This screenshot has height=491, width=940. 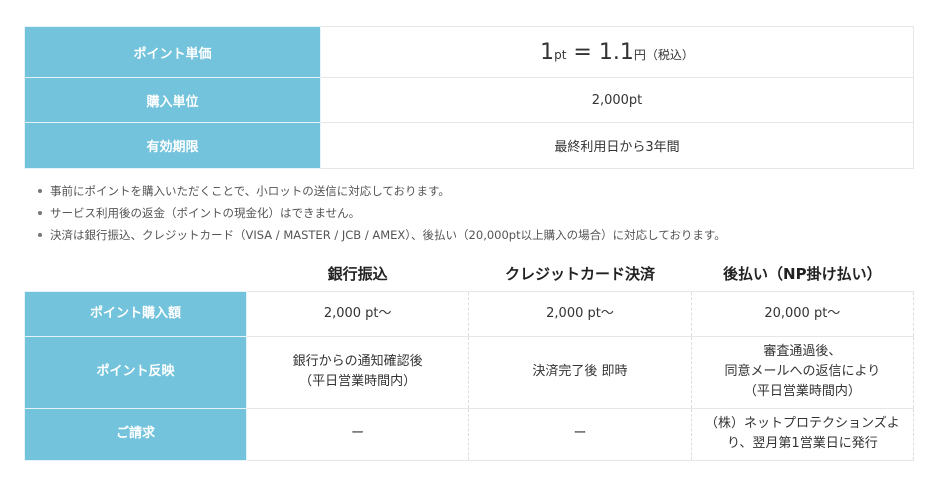 I want to click on label-point-reflection: ポイント反映, so click(x=135, y=372).